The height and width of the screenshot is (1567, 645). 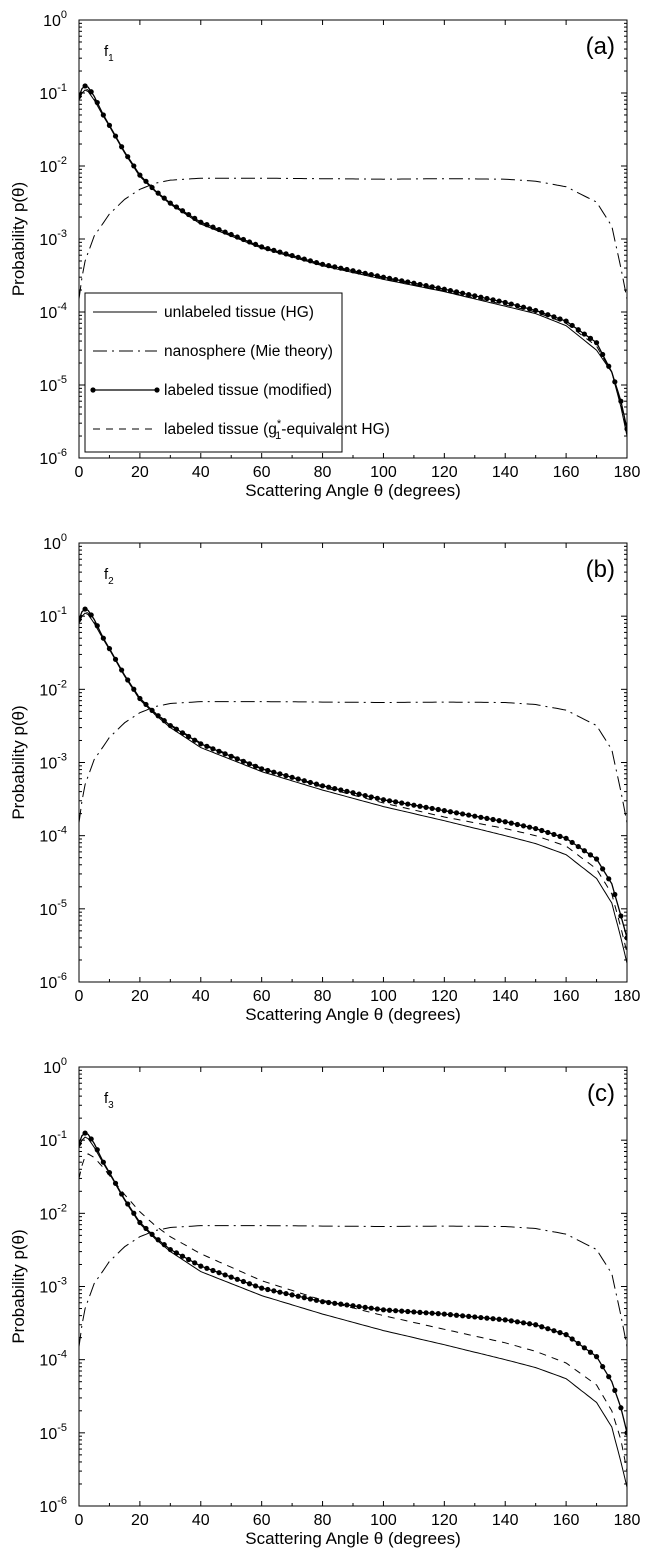 I want to click on legend-box, so click(x=213, y=372).